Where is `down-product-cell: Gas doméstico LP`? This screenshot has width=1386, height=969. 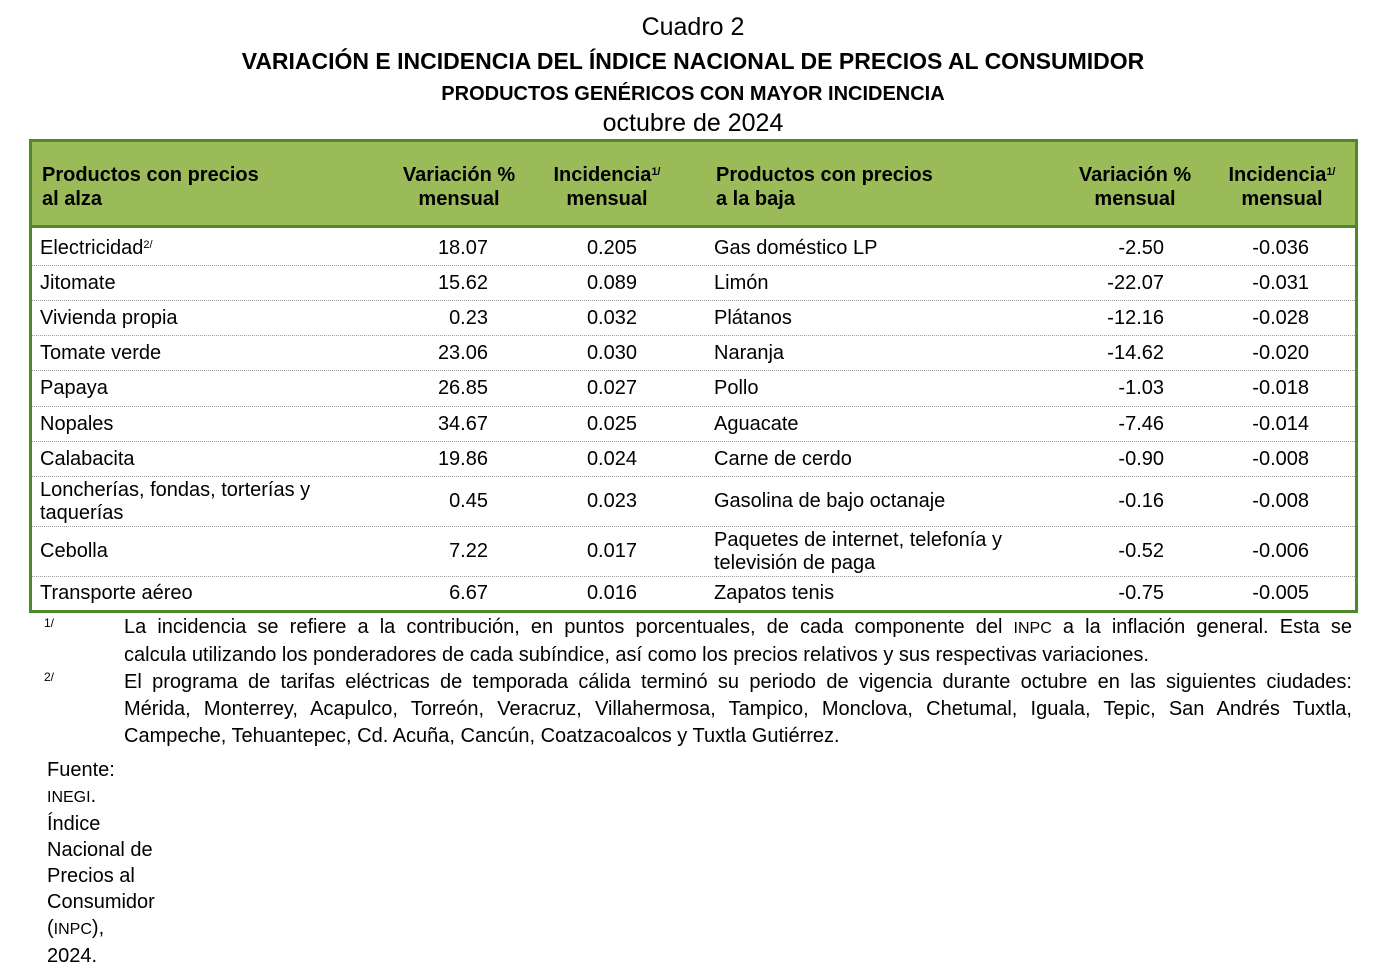 down-product-cell: Gas doméstico LP is located at coordinates (796, 247).